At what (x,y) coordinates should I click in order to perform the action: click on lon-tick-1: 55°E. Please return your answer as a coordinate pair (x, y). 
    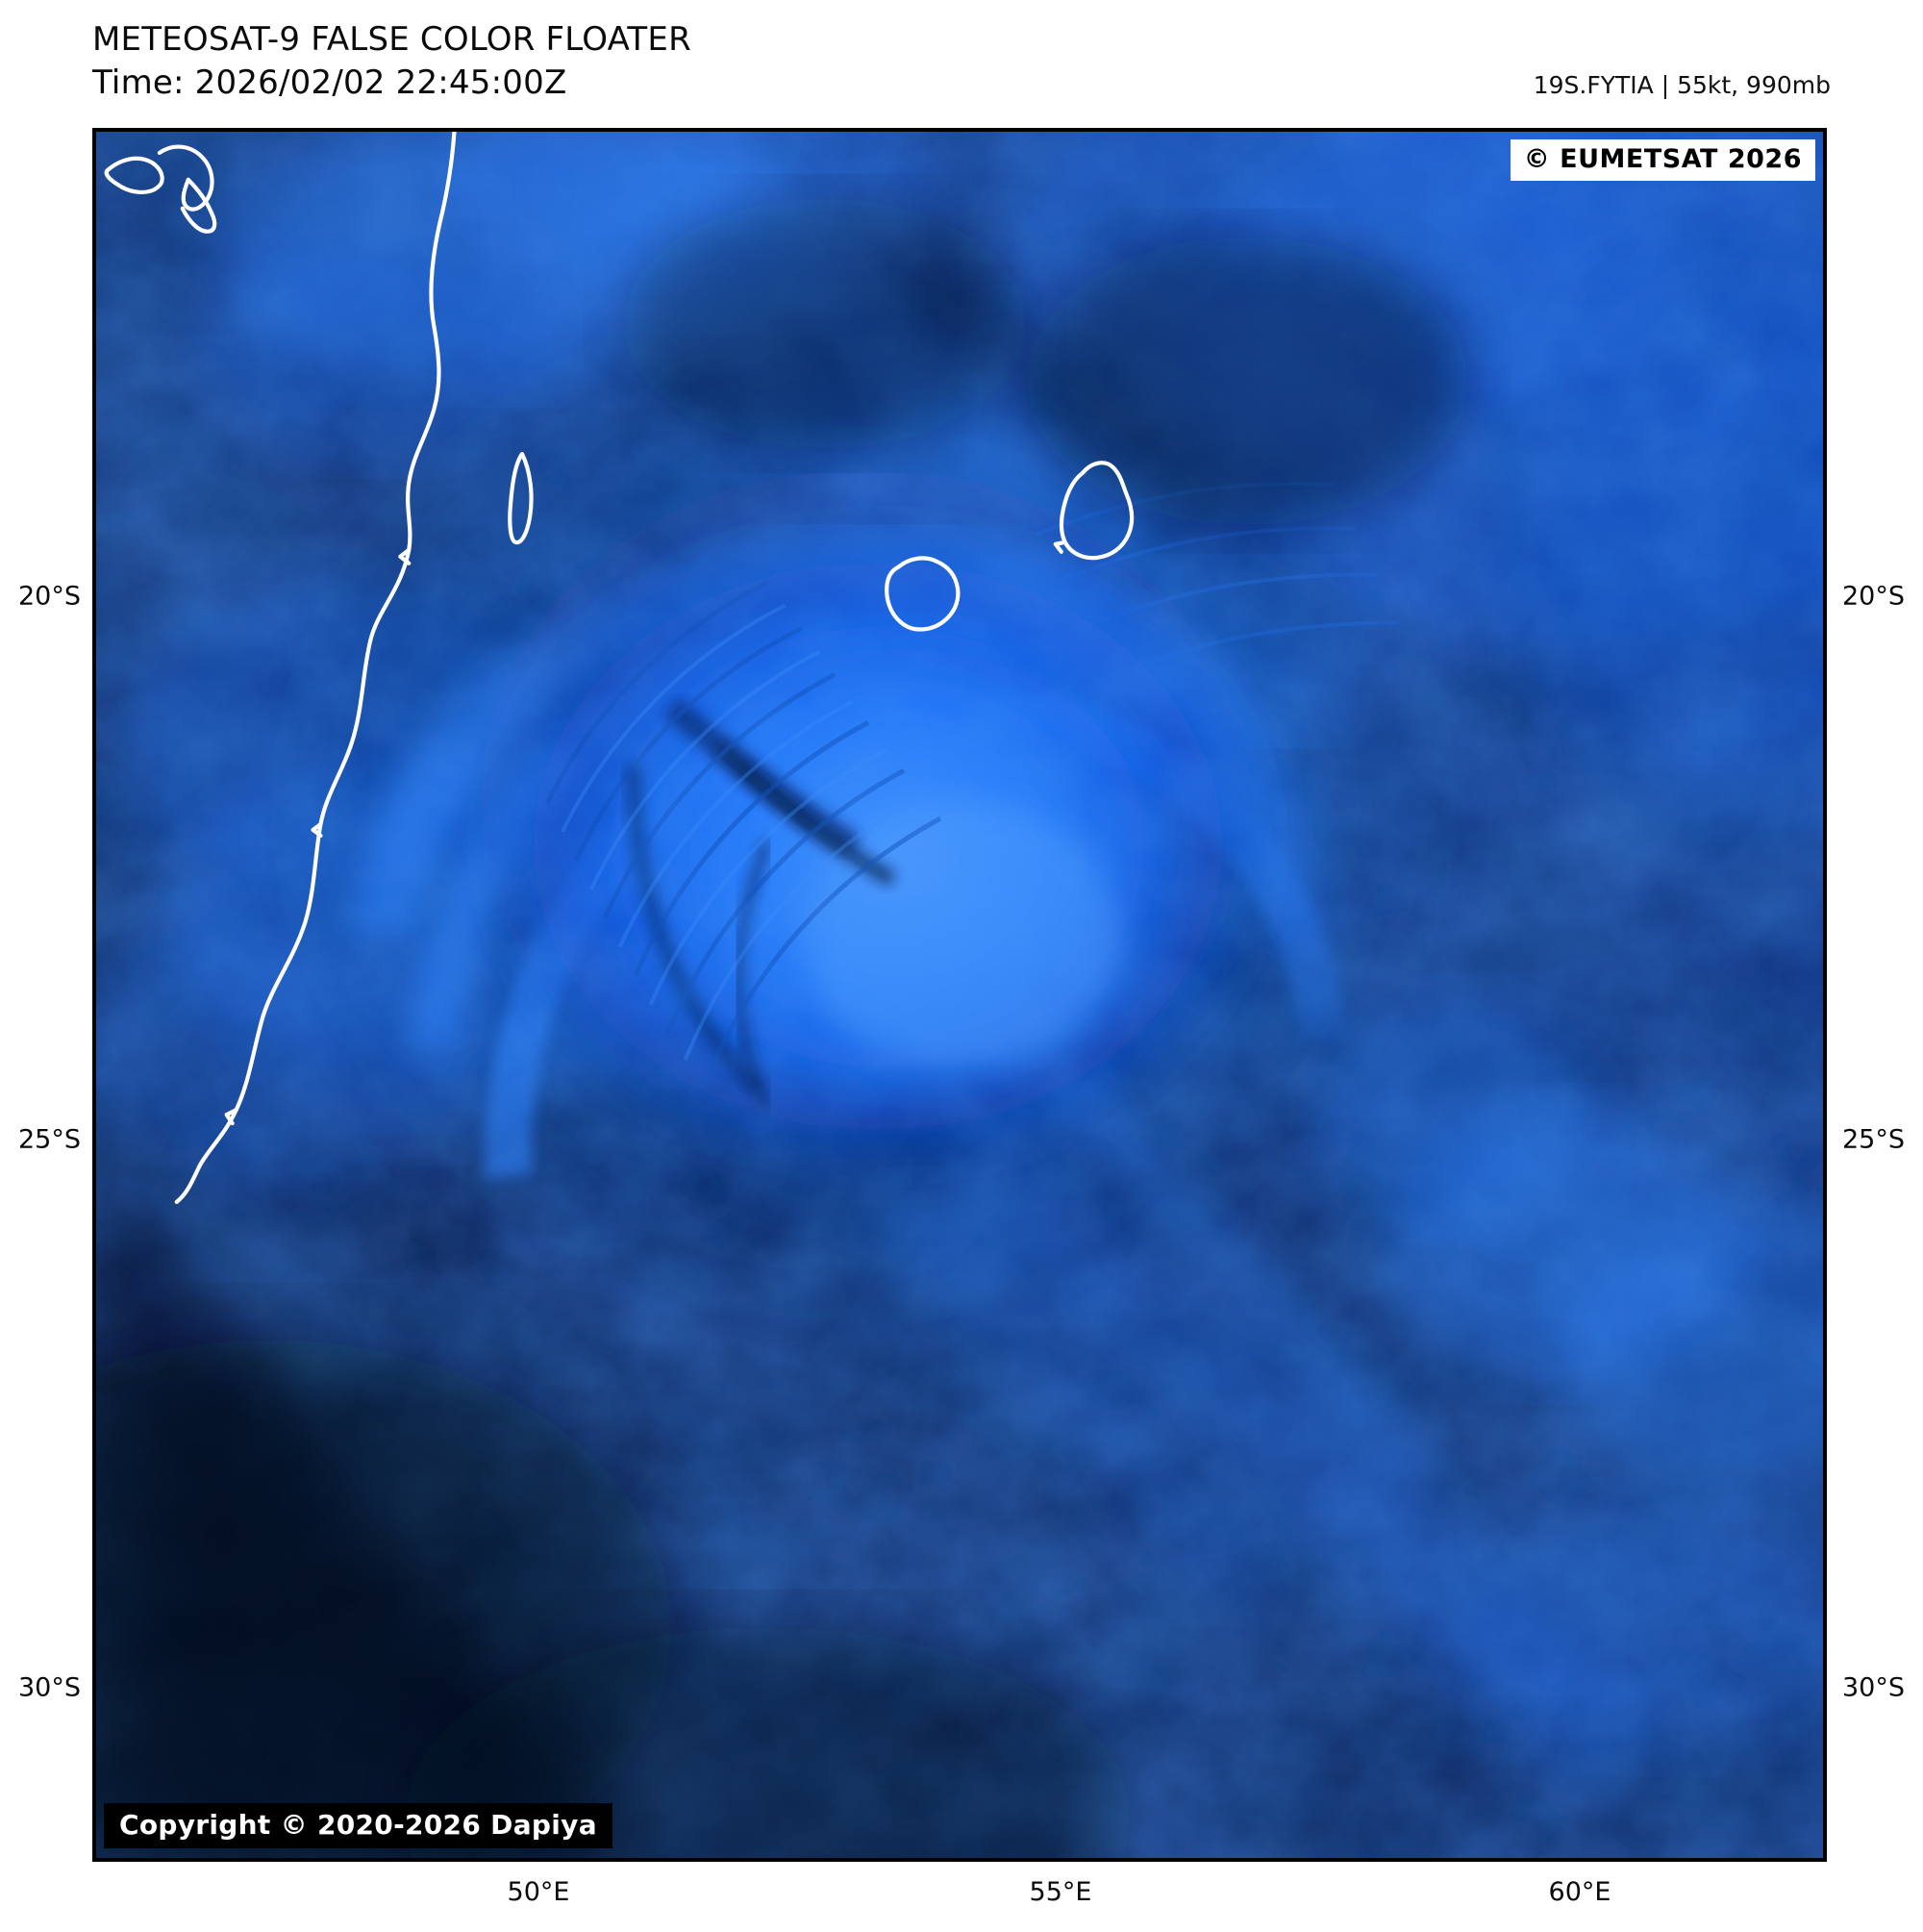
    Looking at the image, I should click on (1060, 1892).